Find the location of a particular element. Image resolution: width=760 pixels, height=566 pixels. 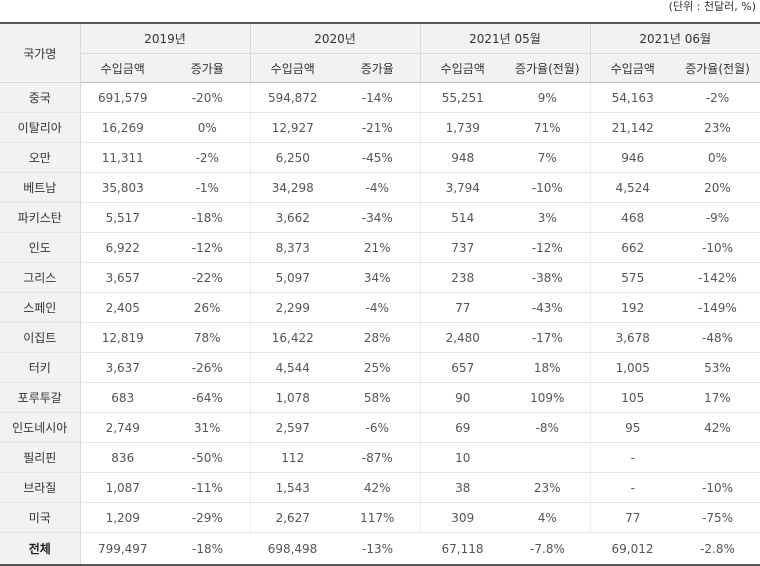

amount-cell: 34,298 is located at coordinates (292, 187).